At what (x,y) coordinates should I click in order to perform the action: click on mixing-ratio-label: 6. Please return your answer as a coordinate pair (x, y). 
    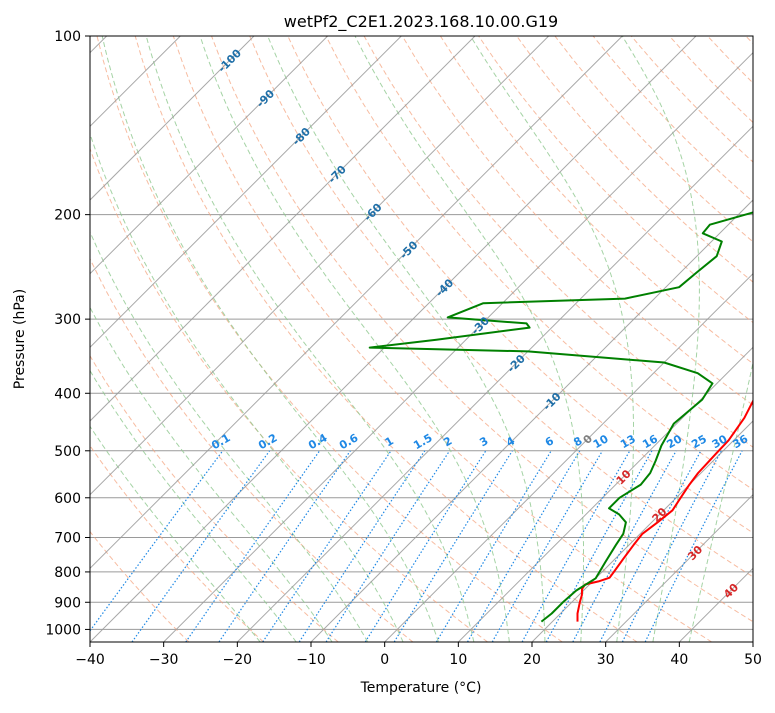
    Looking at the image, I should click on (549, 441).